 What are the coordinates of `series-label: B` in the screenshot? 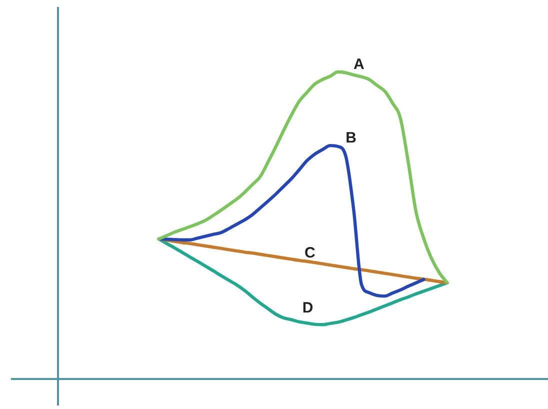 It's located at (351, 138).